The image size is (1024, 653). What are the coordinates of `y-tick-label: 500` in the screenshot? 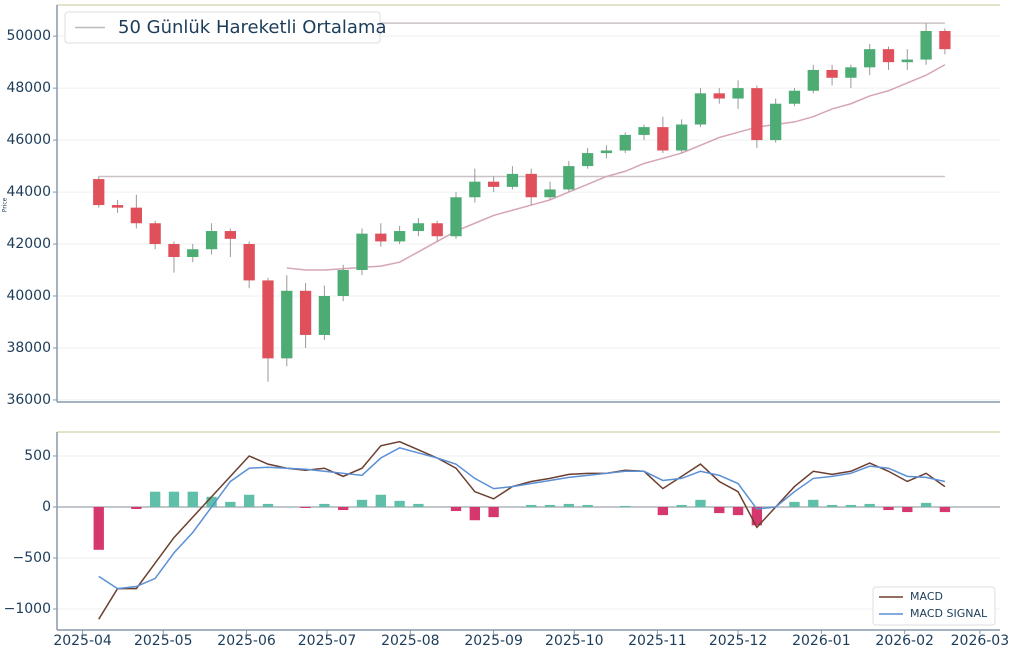 It's located at (37, 456).